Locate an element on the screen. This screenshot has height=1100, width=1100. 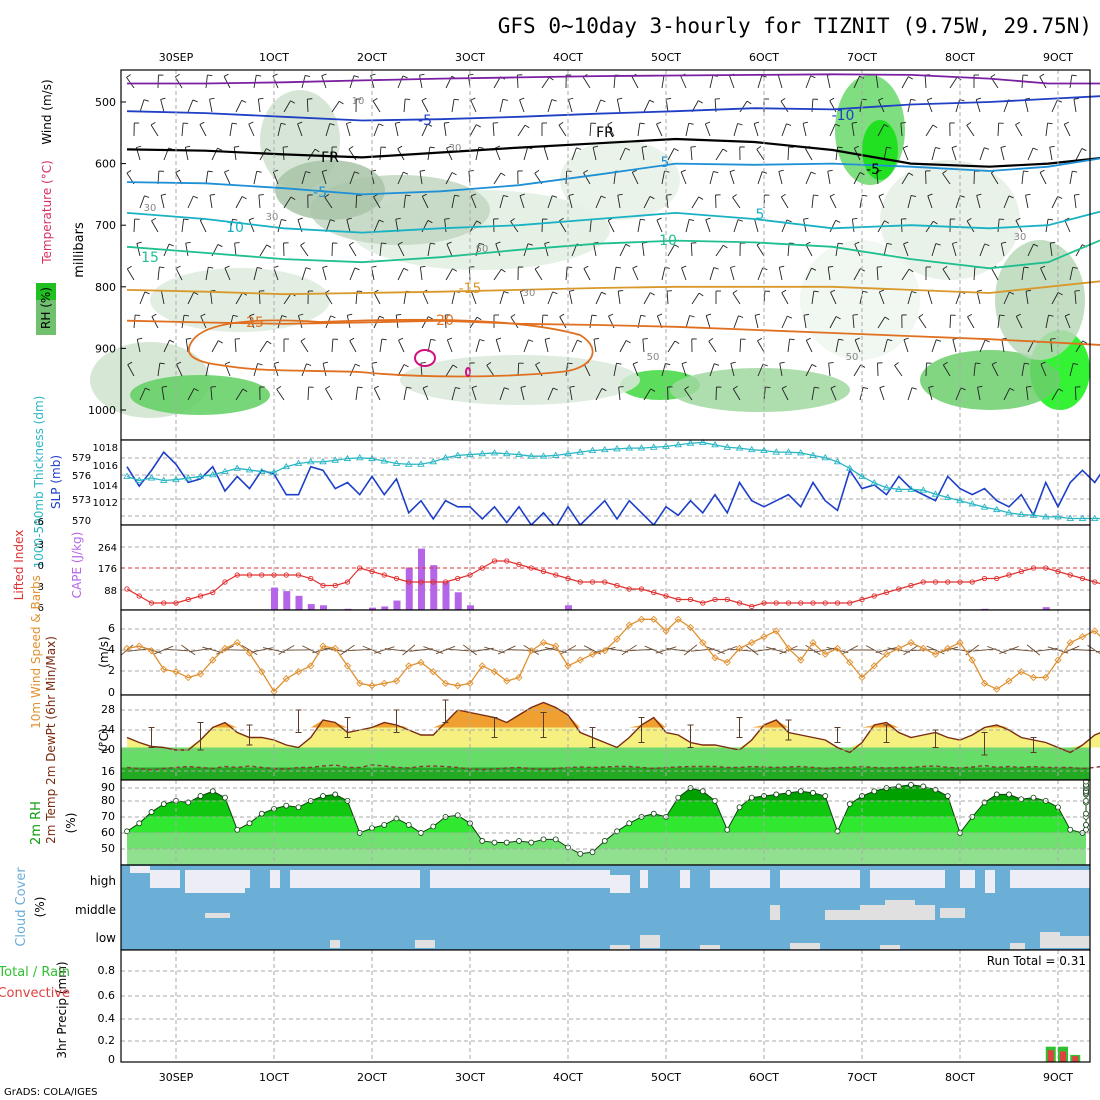
rh-label: 30 is located at coordinates (150, 208).